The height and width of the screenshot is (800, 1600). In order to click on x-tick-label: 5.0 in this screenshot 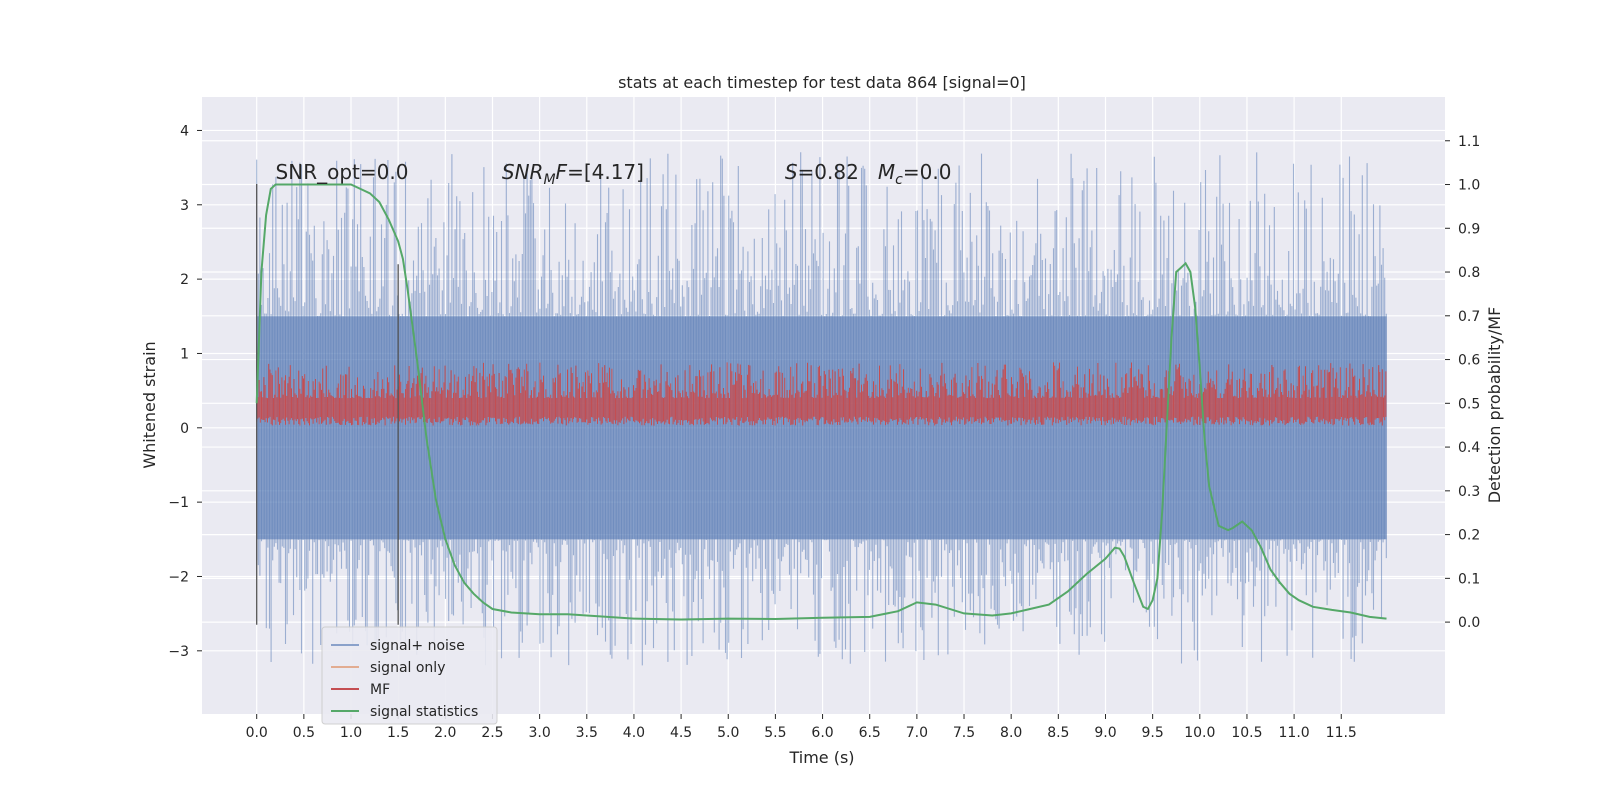, I will do `click(728, 733)`.